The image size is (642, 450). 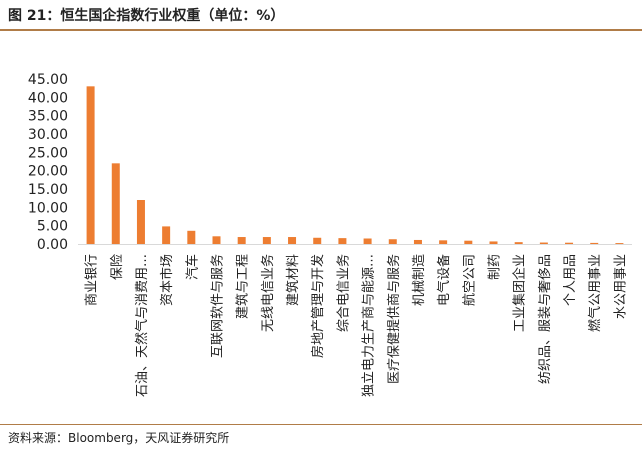 What do you see at coordinates (146, 16) in the screenshot?
I see `figure-title: 图 21：恒生国企指数行业权重（单位：%）` at bounding box center [146, 16].